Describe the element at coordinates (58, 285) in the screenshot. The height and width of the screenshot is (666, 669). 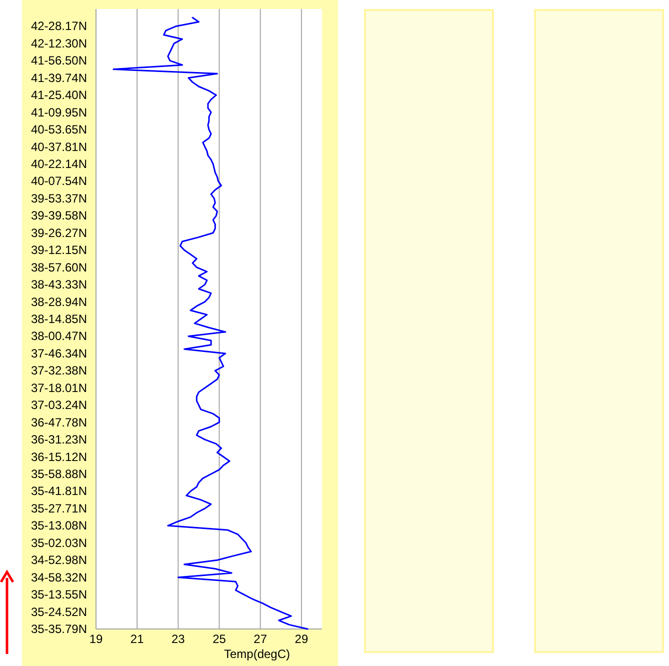
I see `y-tick-label: 38-43.33N` at that location.